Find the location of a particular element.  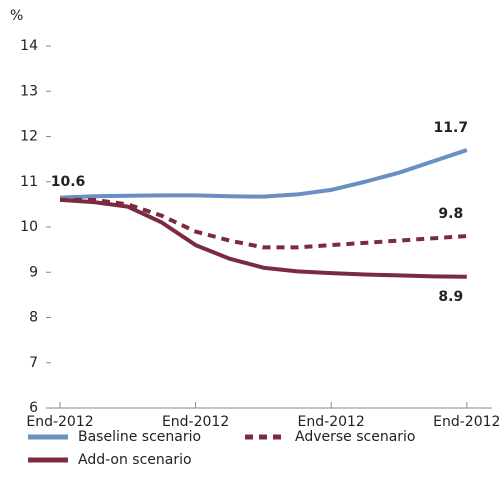

y-tick-label: 14 is located at coordinates (29, 46).